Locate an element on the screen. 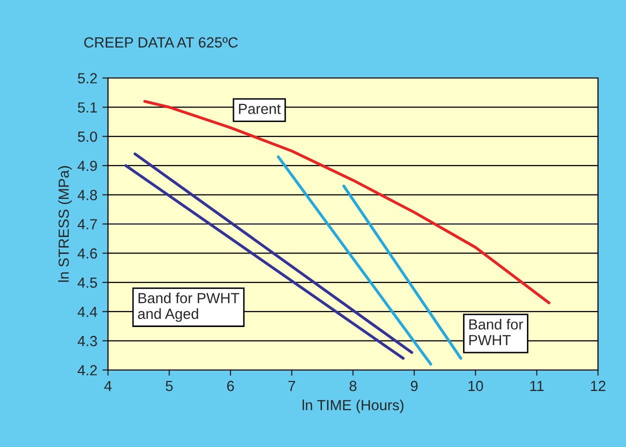  annotation: Band for PWHT is located at coordinates (496, 332).